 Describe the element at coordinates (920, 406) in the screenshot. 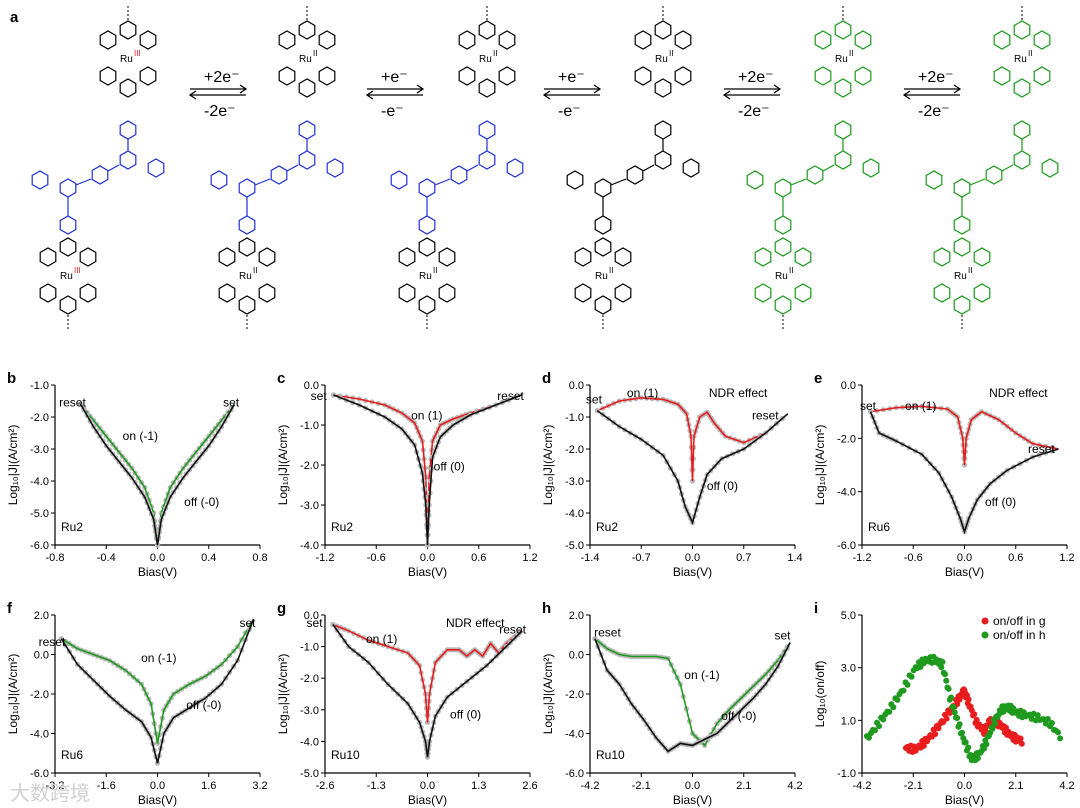

I see `annotation: on (1)` at that location.